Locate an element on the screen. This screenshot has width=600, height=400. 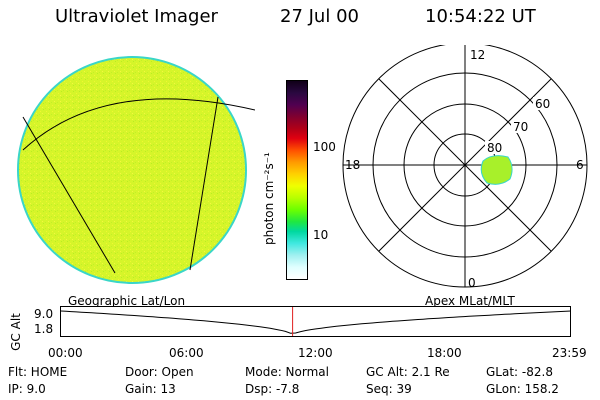
info-flight: Flt: HOME is located at coordinates (38, 372).